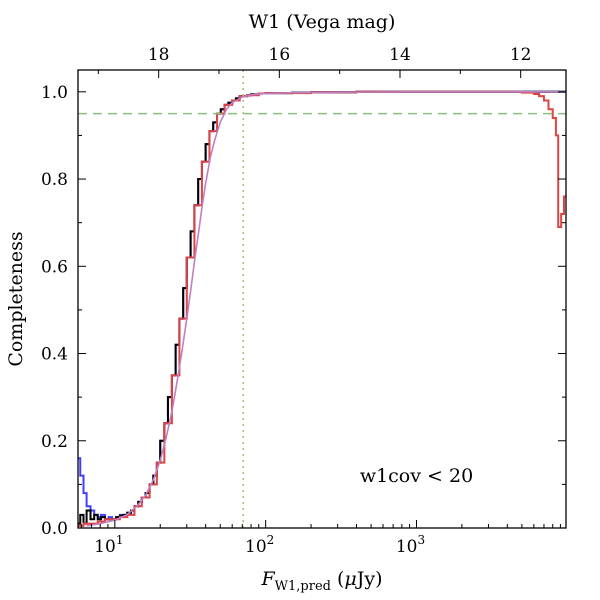 The image size is (600, 600). Describe the element at coordinates (400, 55) in the screenshot. I see `top-tick-label: 14` at that location.